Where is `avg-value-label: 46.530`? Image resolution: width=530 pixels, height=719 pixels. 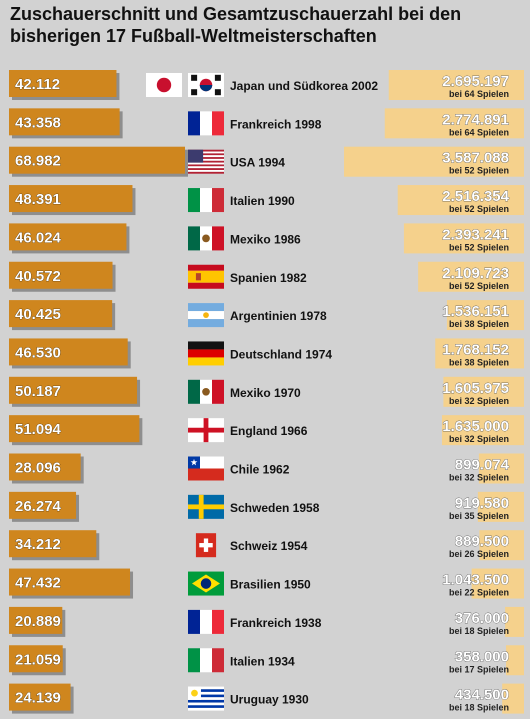 avg-value-label: 46.530 is located at coordinates (38, 352).